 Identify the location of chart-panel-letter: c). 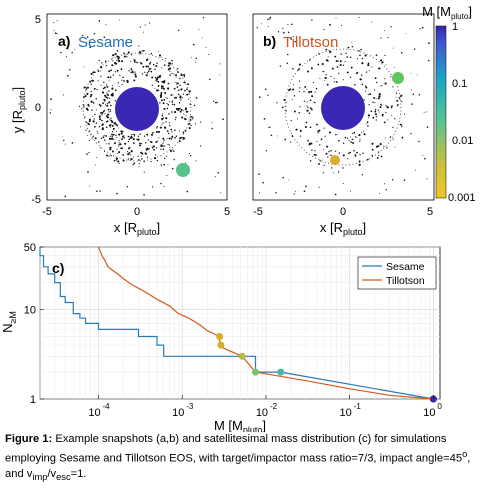
(58, 268).